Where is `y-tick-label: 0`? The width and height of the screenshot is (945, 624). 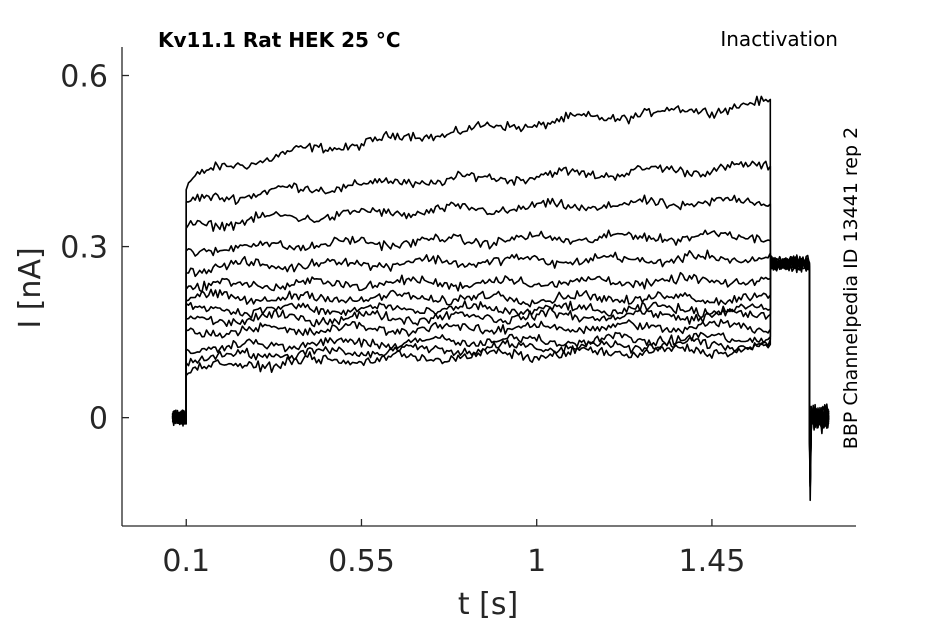
y-tick-label: 0 is located at coordinates (98, 419).